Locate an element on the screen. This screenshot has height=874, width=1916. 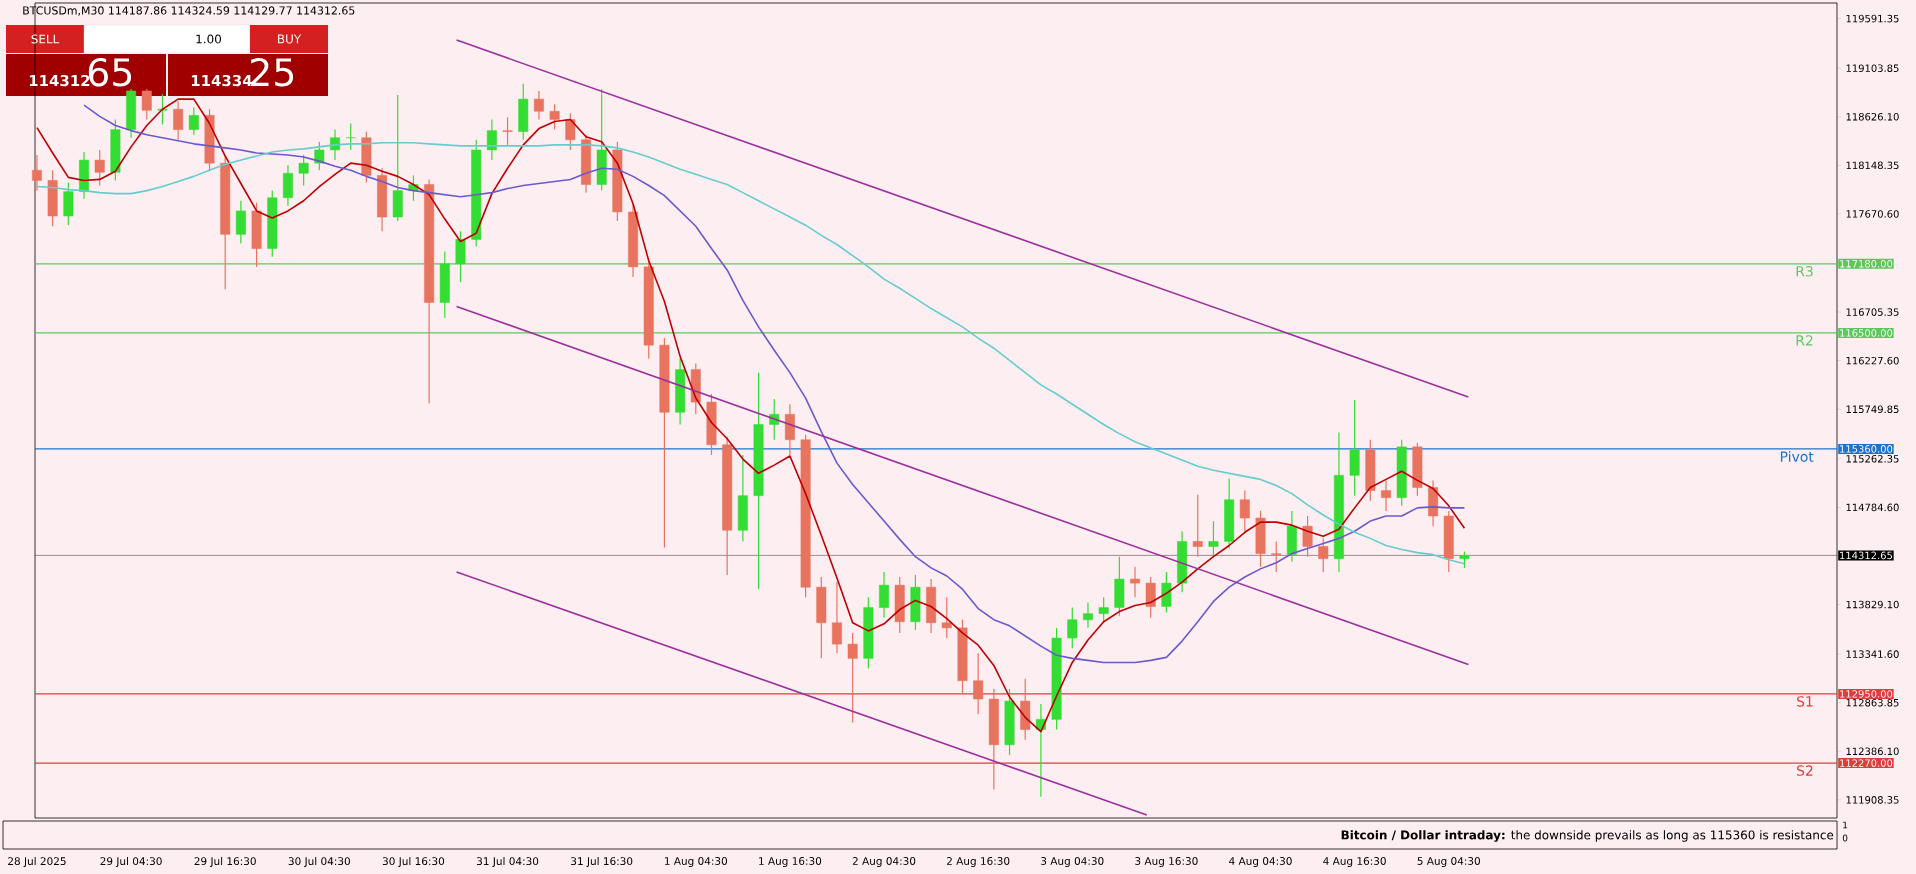
x-tick-label: 31 Jul 16:30 is located at coordinates (602, 862).